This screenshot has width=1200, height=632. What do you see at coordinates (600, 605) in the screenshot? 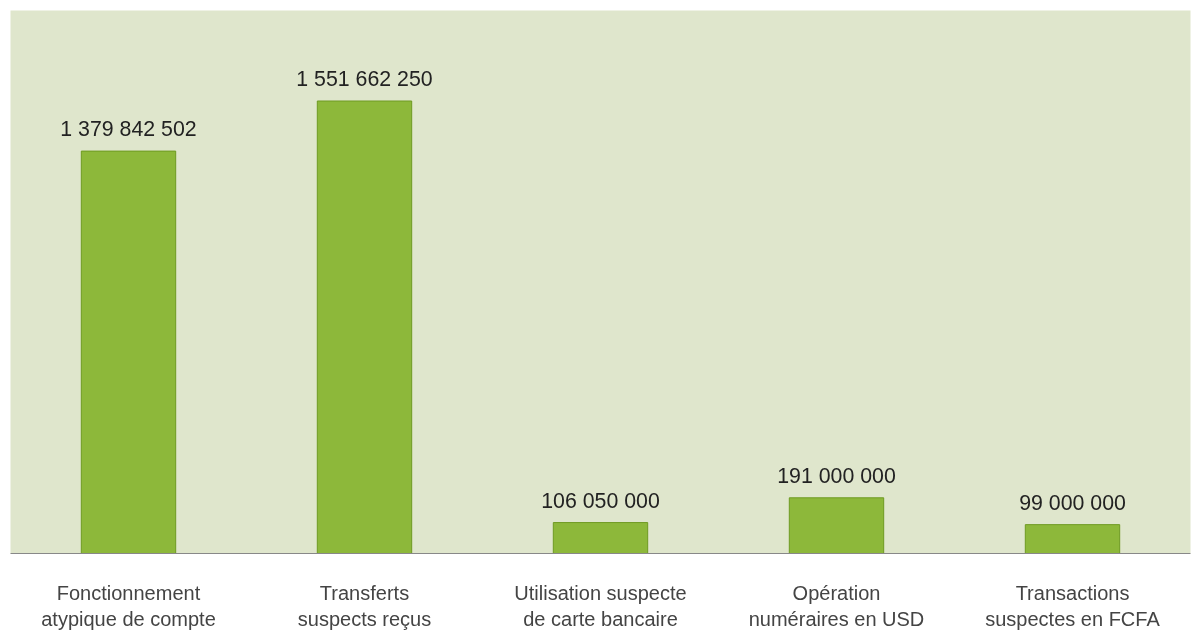
I see `x-tick-label: Utilisation suspecte de carte bancaire` at bounding box center [600, 605].